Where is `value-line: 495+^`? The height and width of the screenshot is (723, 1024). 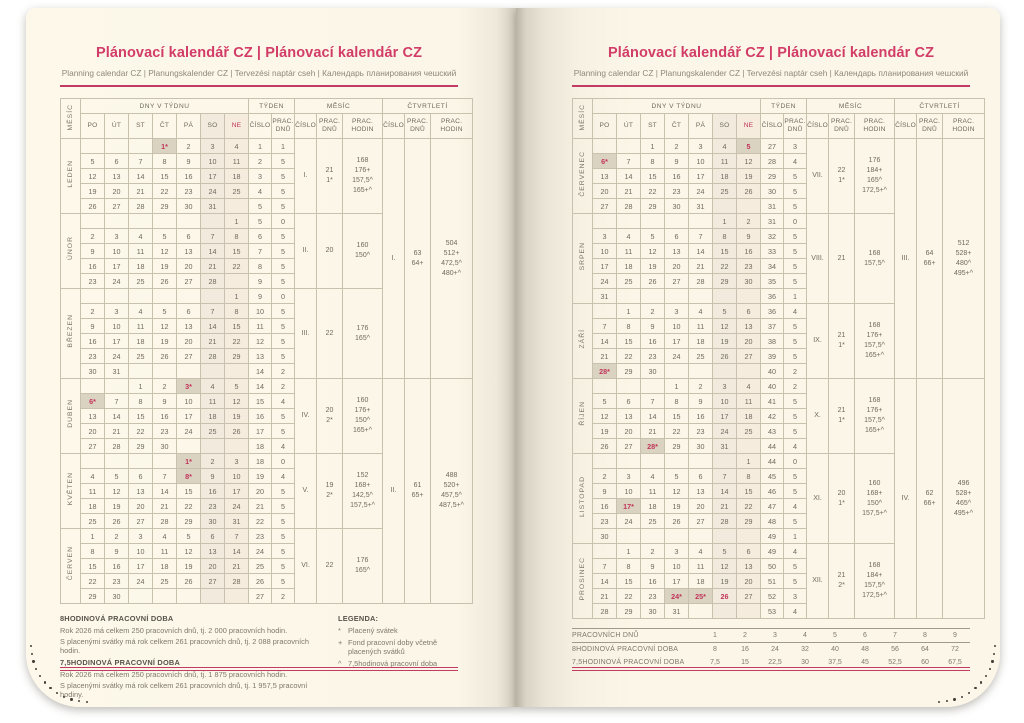
value-line: 495+^ is located at coordinates (964, 273).